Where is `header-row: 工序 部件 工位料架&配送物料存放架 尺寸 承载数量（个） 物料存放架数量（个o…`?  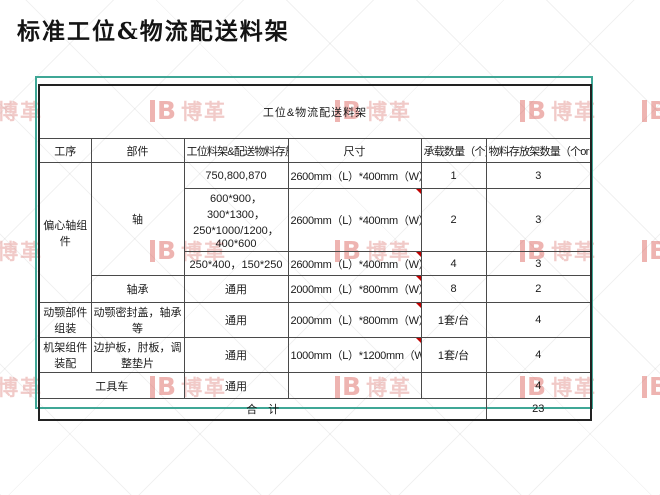
header-row: 工序 部件 工位料架&配送物料存放架 尺寸 承载数量（个） 物料存放架数量（个o… is located at coordinates (315, 150).